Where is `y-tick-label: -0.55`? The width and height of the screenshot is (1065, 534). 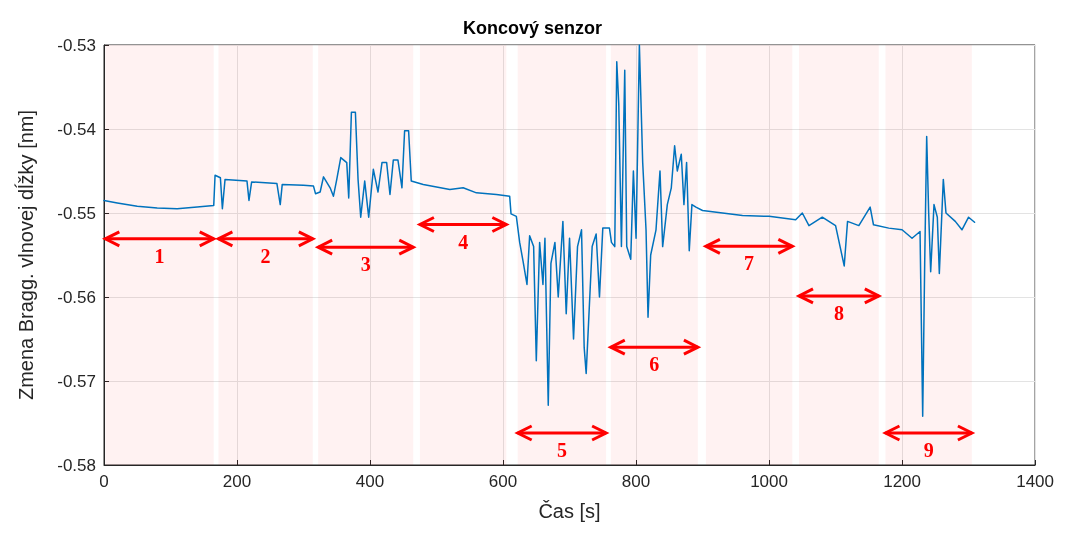
y-tick-label: -0.55 is located at coordinates (76, 213).